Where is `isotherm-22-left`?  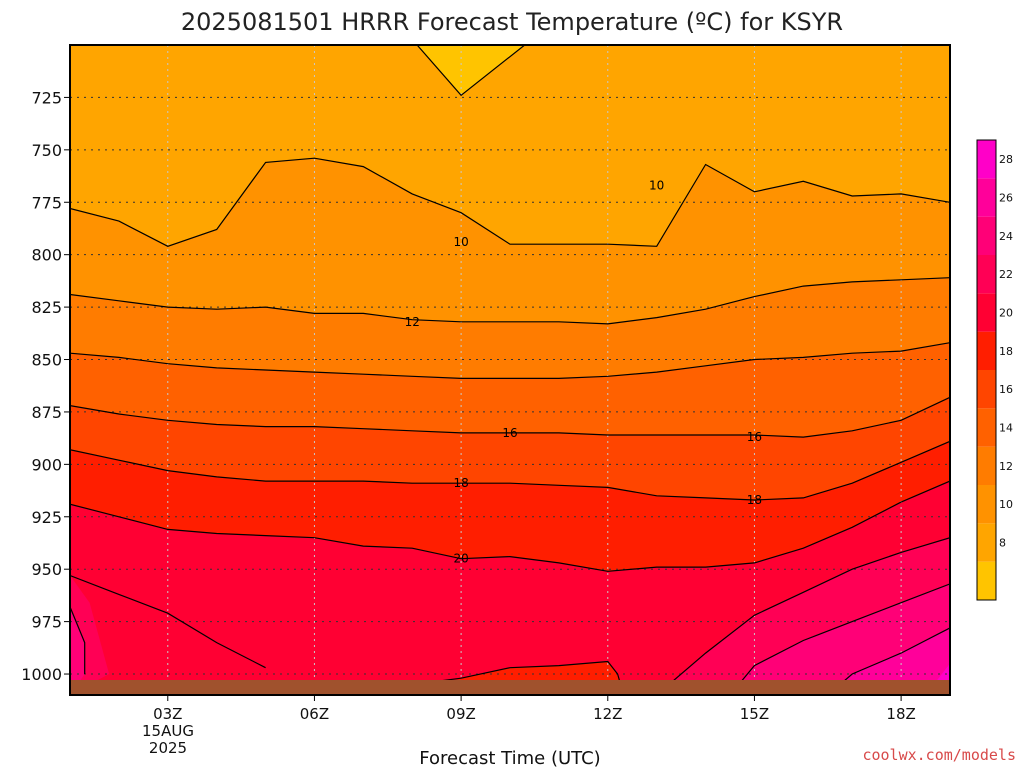
isotherm-22-left is located at coordinates (168, 621).